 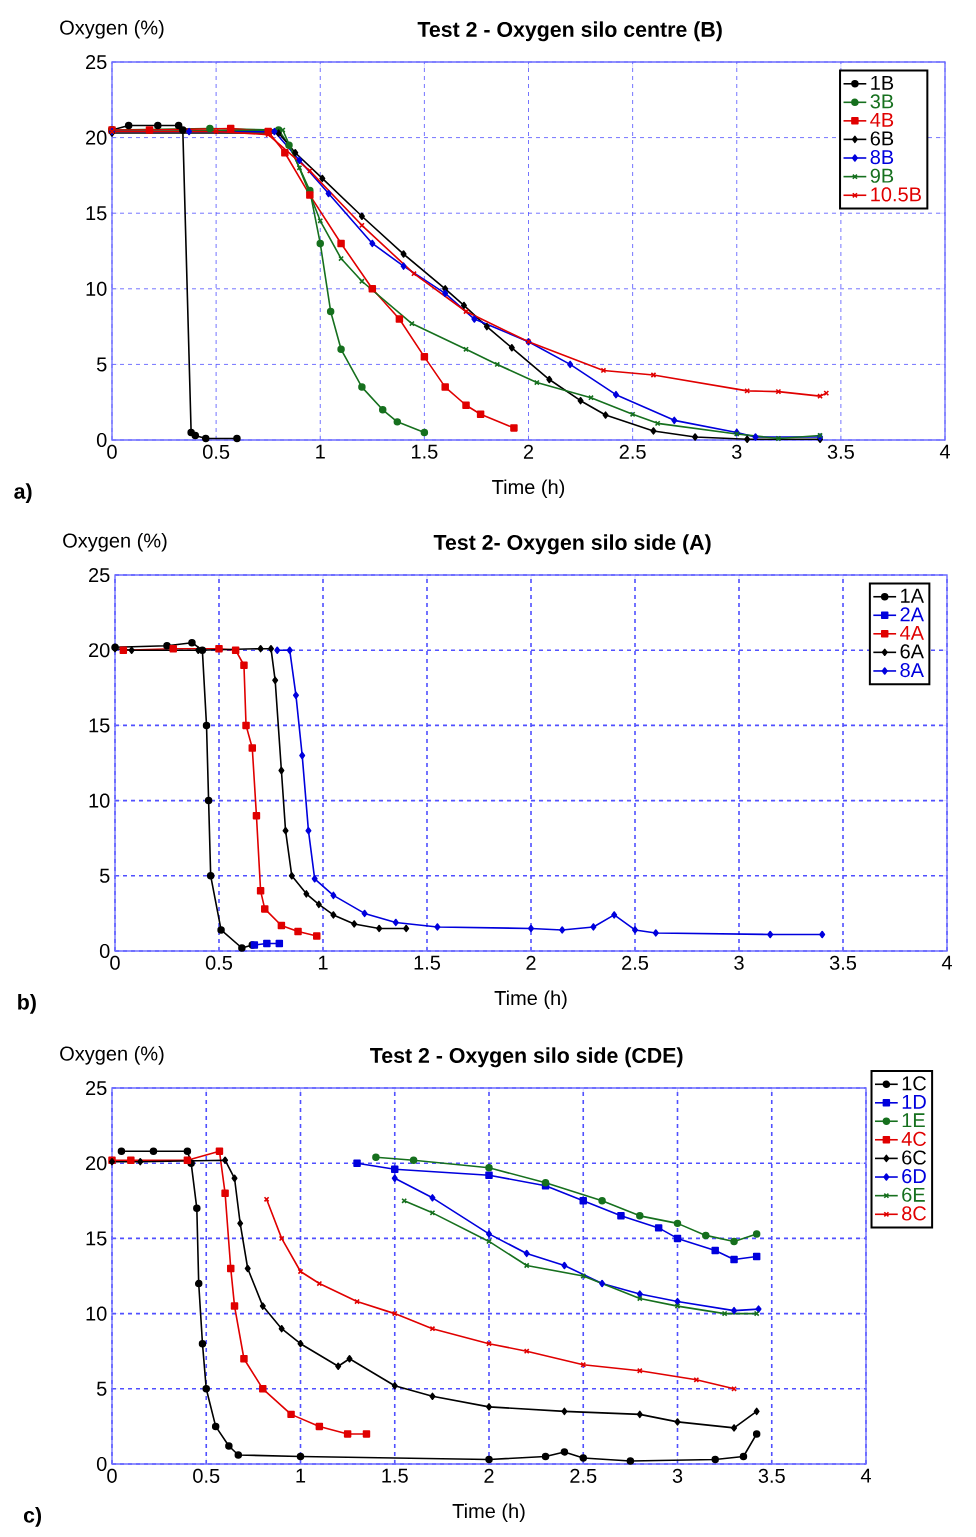 What do you see at coordinates (914, 1157) in the screenshot?
I see `legend-label: 6C` at bounding box center [914, 1157].